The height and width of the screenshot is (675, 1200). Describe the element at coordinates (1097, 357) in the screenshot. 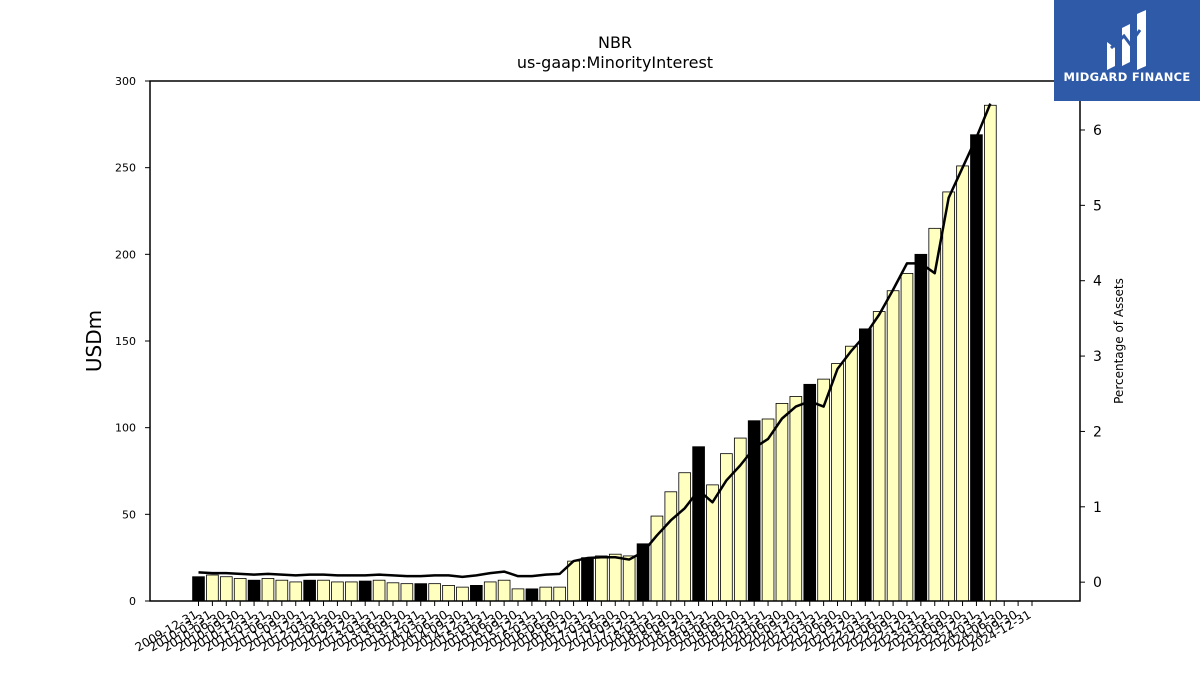

I see `y2-tick-label: 3` at that location.